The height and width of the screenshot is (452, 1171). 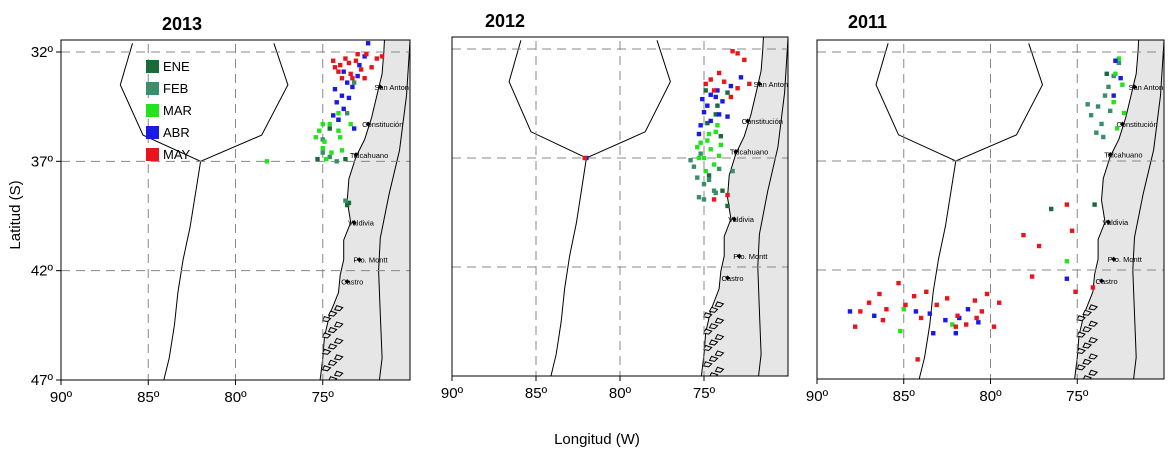 What do you see at coordinates (867, 22) in the screenshot?
I see `panel-title: 2011` at bounding box center [867, 22].